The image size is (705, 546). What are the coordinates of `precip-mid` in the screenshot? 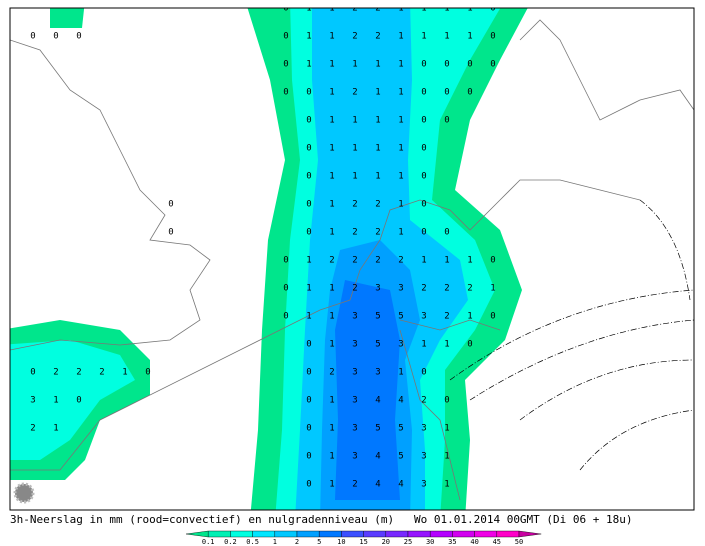 It's located at (72, 400).